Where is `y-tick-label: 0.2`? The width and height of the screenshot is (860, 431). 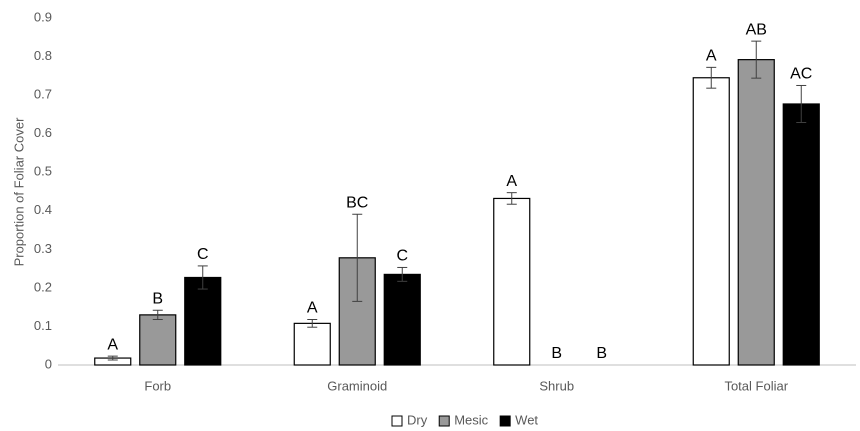
y-tick-label: 0.2 is located at coordinates (43, 286).